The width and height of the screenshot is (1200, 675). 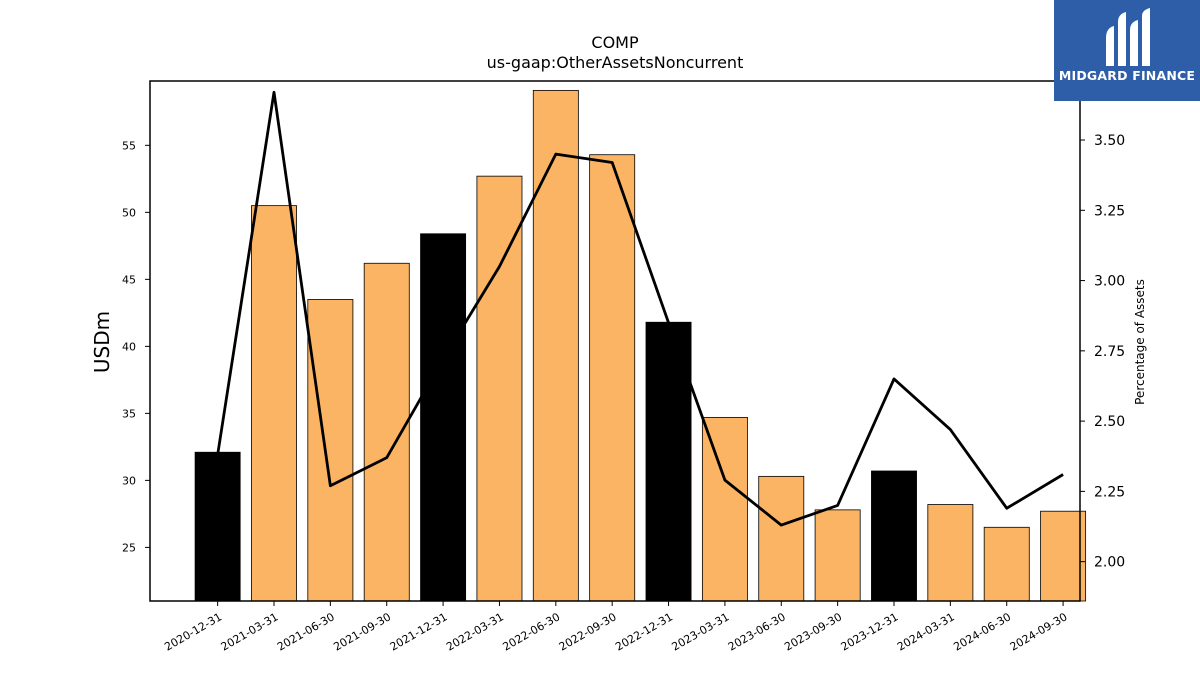 What do you see at coordinates (1109, 211) in the screenshot?
I see `y-right-tick-label: 3.25` at bounding box center [1109, 211].